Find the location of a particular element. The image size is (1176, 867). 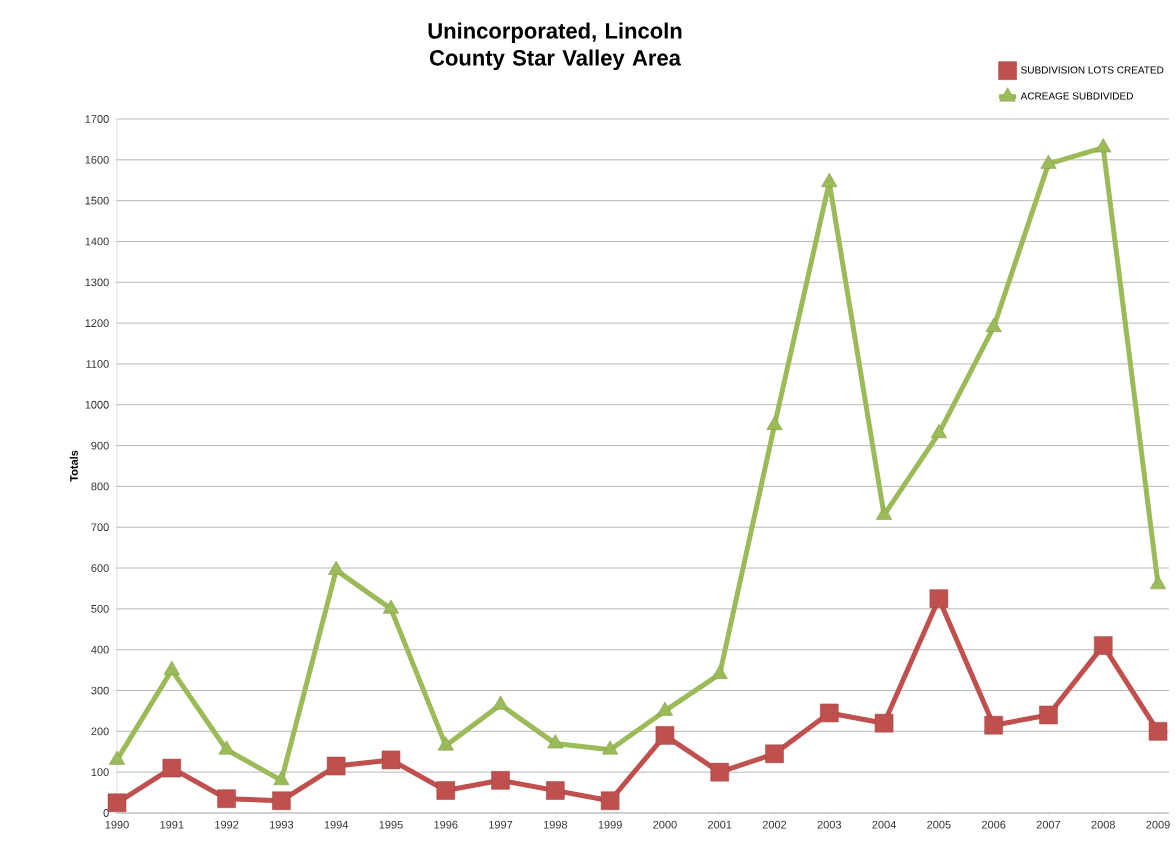

y-tick-label: 1500 is located at coordinates (97, 200).